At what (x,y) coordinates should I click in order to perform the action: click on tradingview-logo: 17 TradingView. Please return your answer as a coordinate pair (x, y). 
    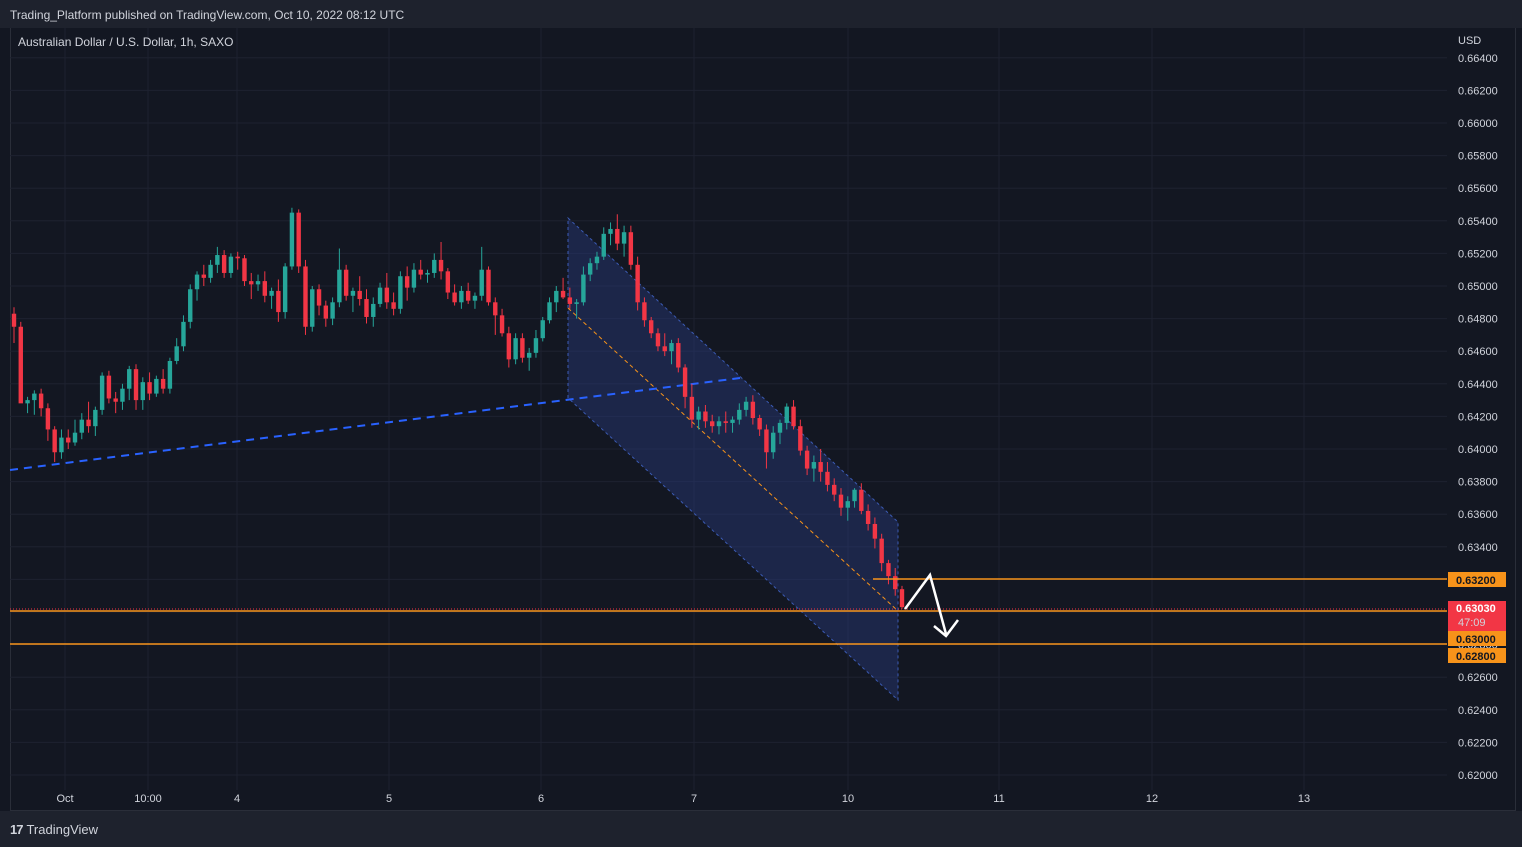
    Looking at the image, I should click on (54, 829).